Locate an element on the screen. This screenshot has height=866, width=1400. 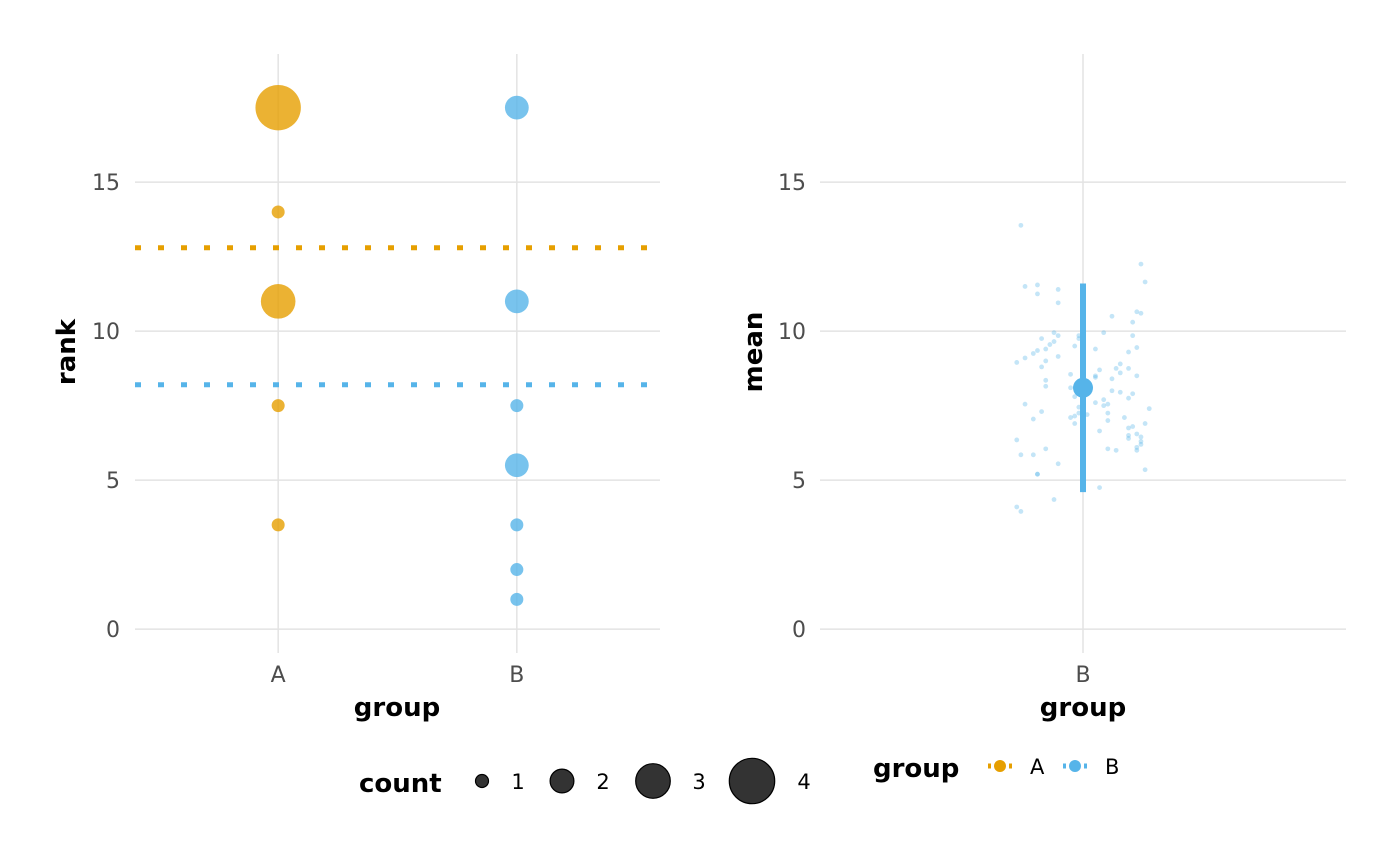
right-x-tick-label: B is located at coordinates (1082, 675).